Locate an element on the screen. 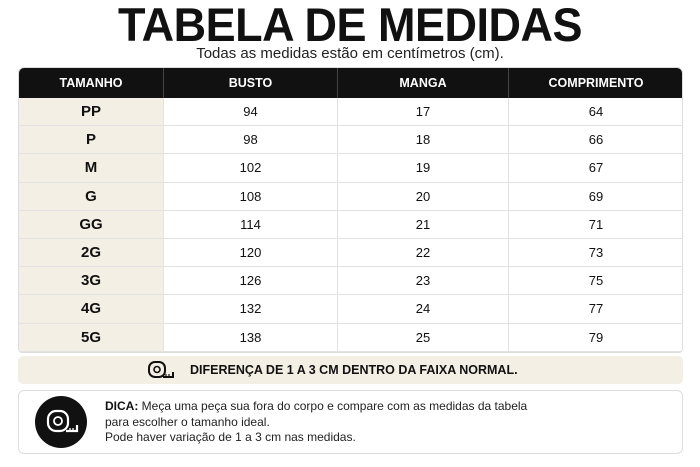 The height and width of the screenshot is (467, 700). measure-cell: 102 is located at coordinates (251, 168).